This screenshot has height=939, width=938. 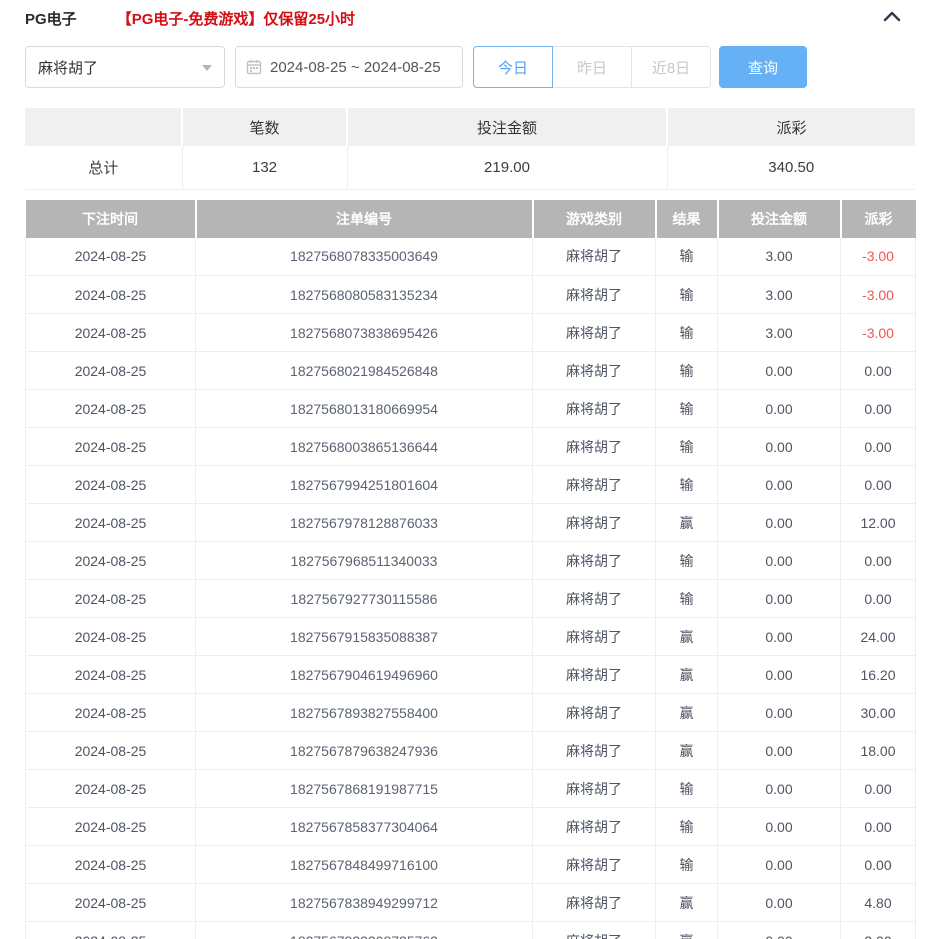 What do you see at coordinates (878, 636) in the screenshot?
I see `payout-cell: 24.00` at bounding box center [878, 636].